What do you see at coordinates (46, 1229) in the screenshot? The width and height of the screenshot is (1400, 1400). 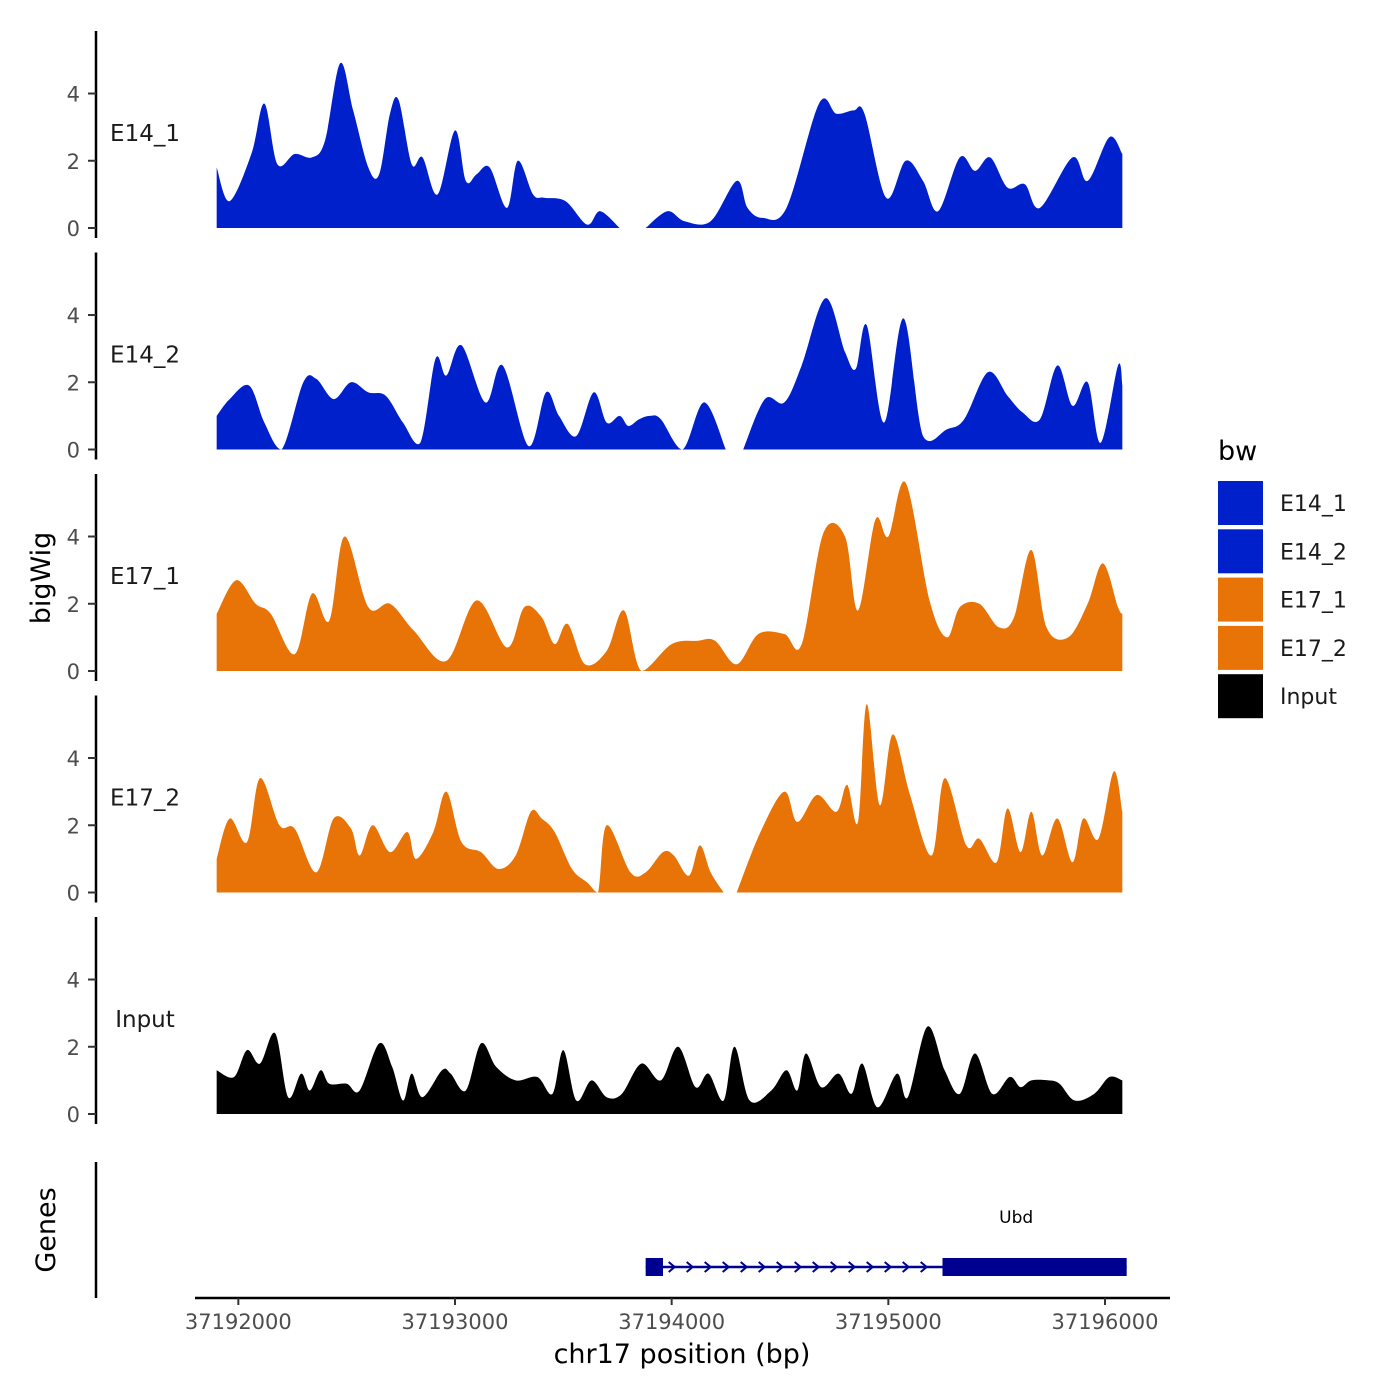 I see `gene-track-label: Genes` at bounding box center [46, 1229].